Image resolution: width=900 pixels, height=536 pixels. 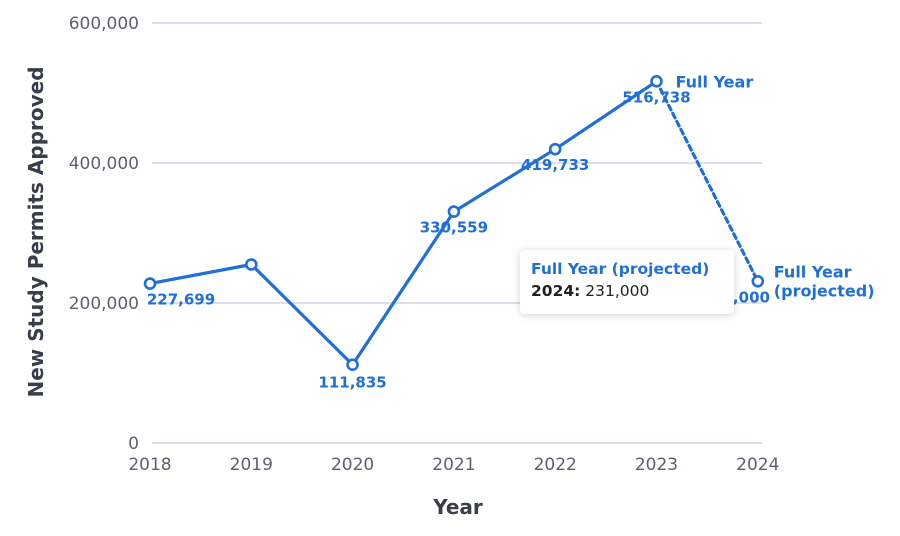 I want to click on tooltip-value-row: 2024: 231,000, so click(x=590, y=291).